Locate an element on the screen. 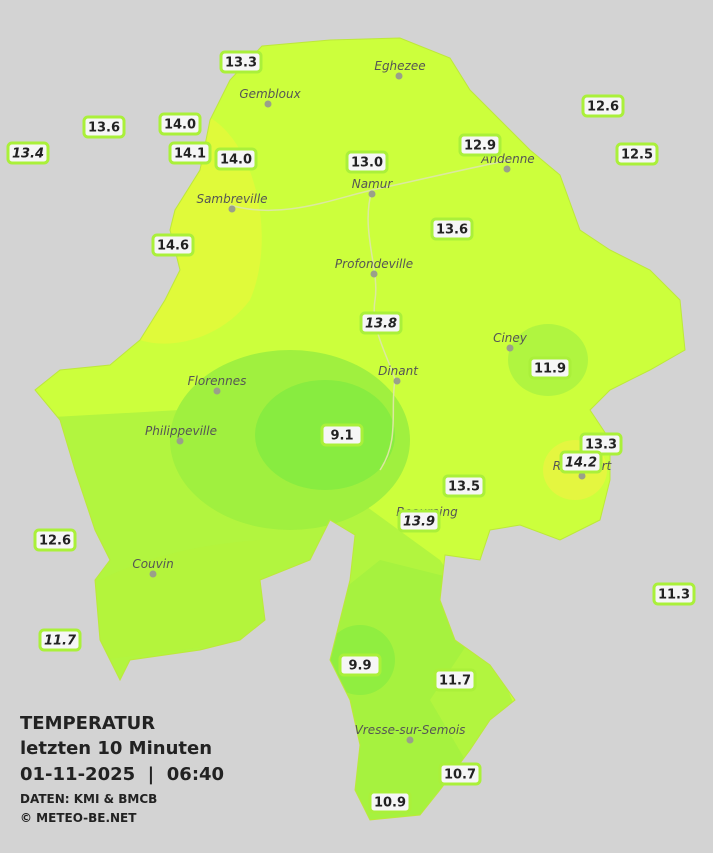 The height and width of the screenshot is (853, 713). station-value: 13.5 is located at coordinates (464, 487).